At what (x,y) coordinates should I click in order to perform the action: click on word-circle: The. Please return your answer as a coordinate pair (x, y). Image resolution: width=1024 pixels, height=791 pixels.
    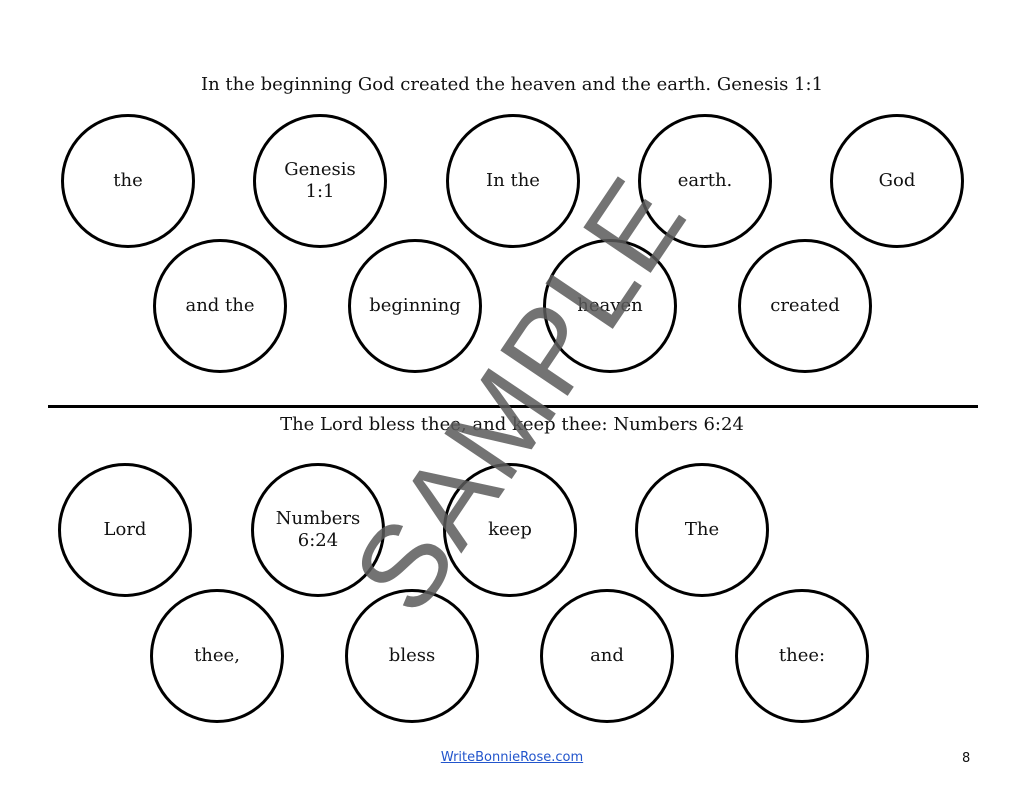
    Looking at the image, I should click on (702, 530).